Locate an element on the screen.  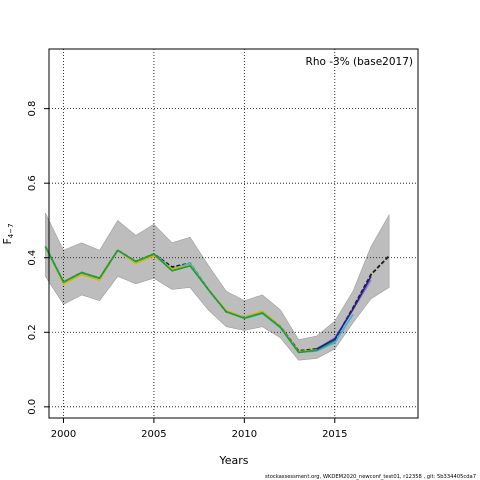
x-tick-label: 2005 is located at coordinates (153, 434).